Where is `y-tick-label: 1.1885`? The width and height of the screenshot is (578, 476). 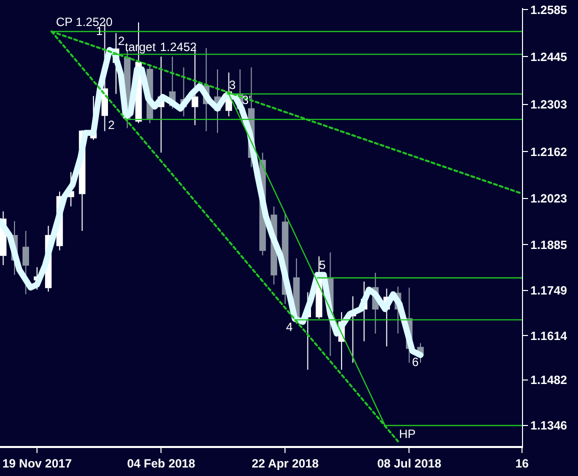 y-tick-label: 1.1885 is located at coordinates (549, 245).